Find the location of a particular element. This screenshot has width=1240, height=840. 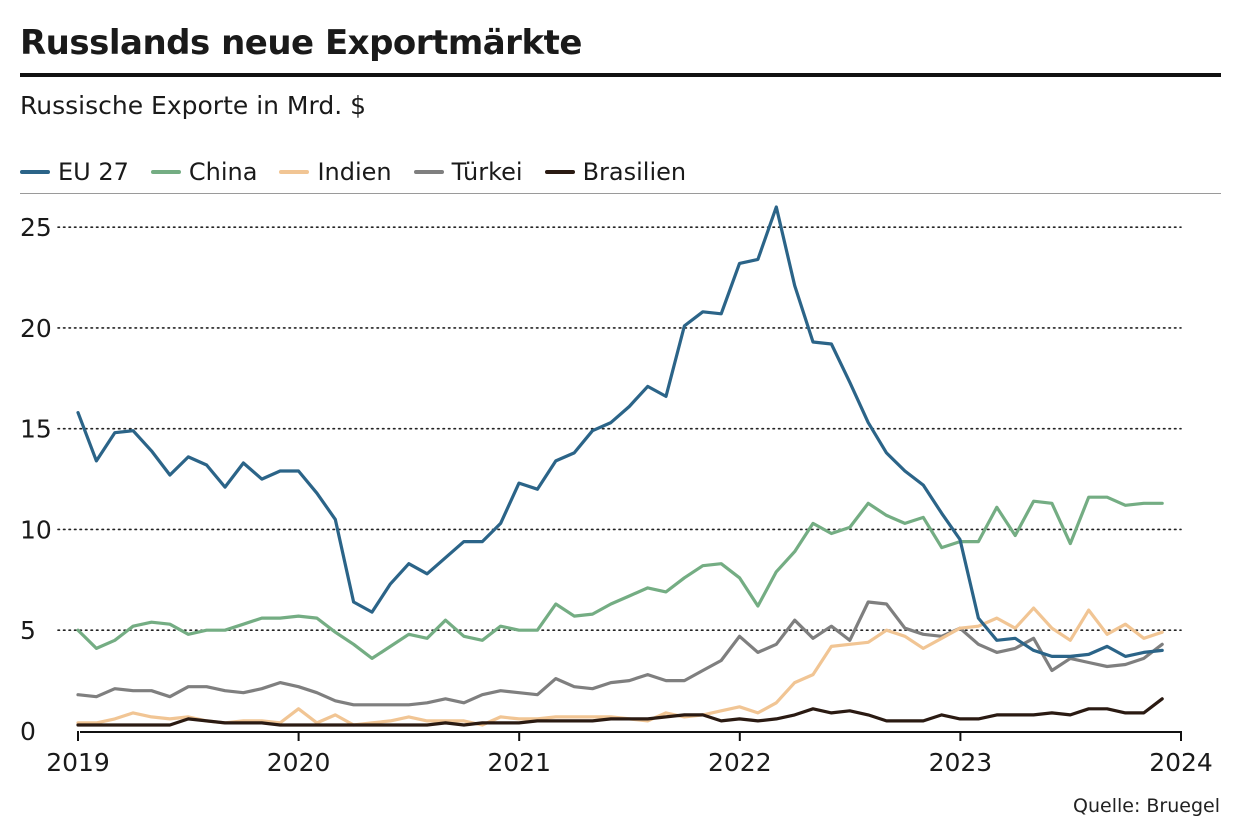

x-tick-label-2022: 2022 is located at coordinates (740, 762).